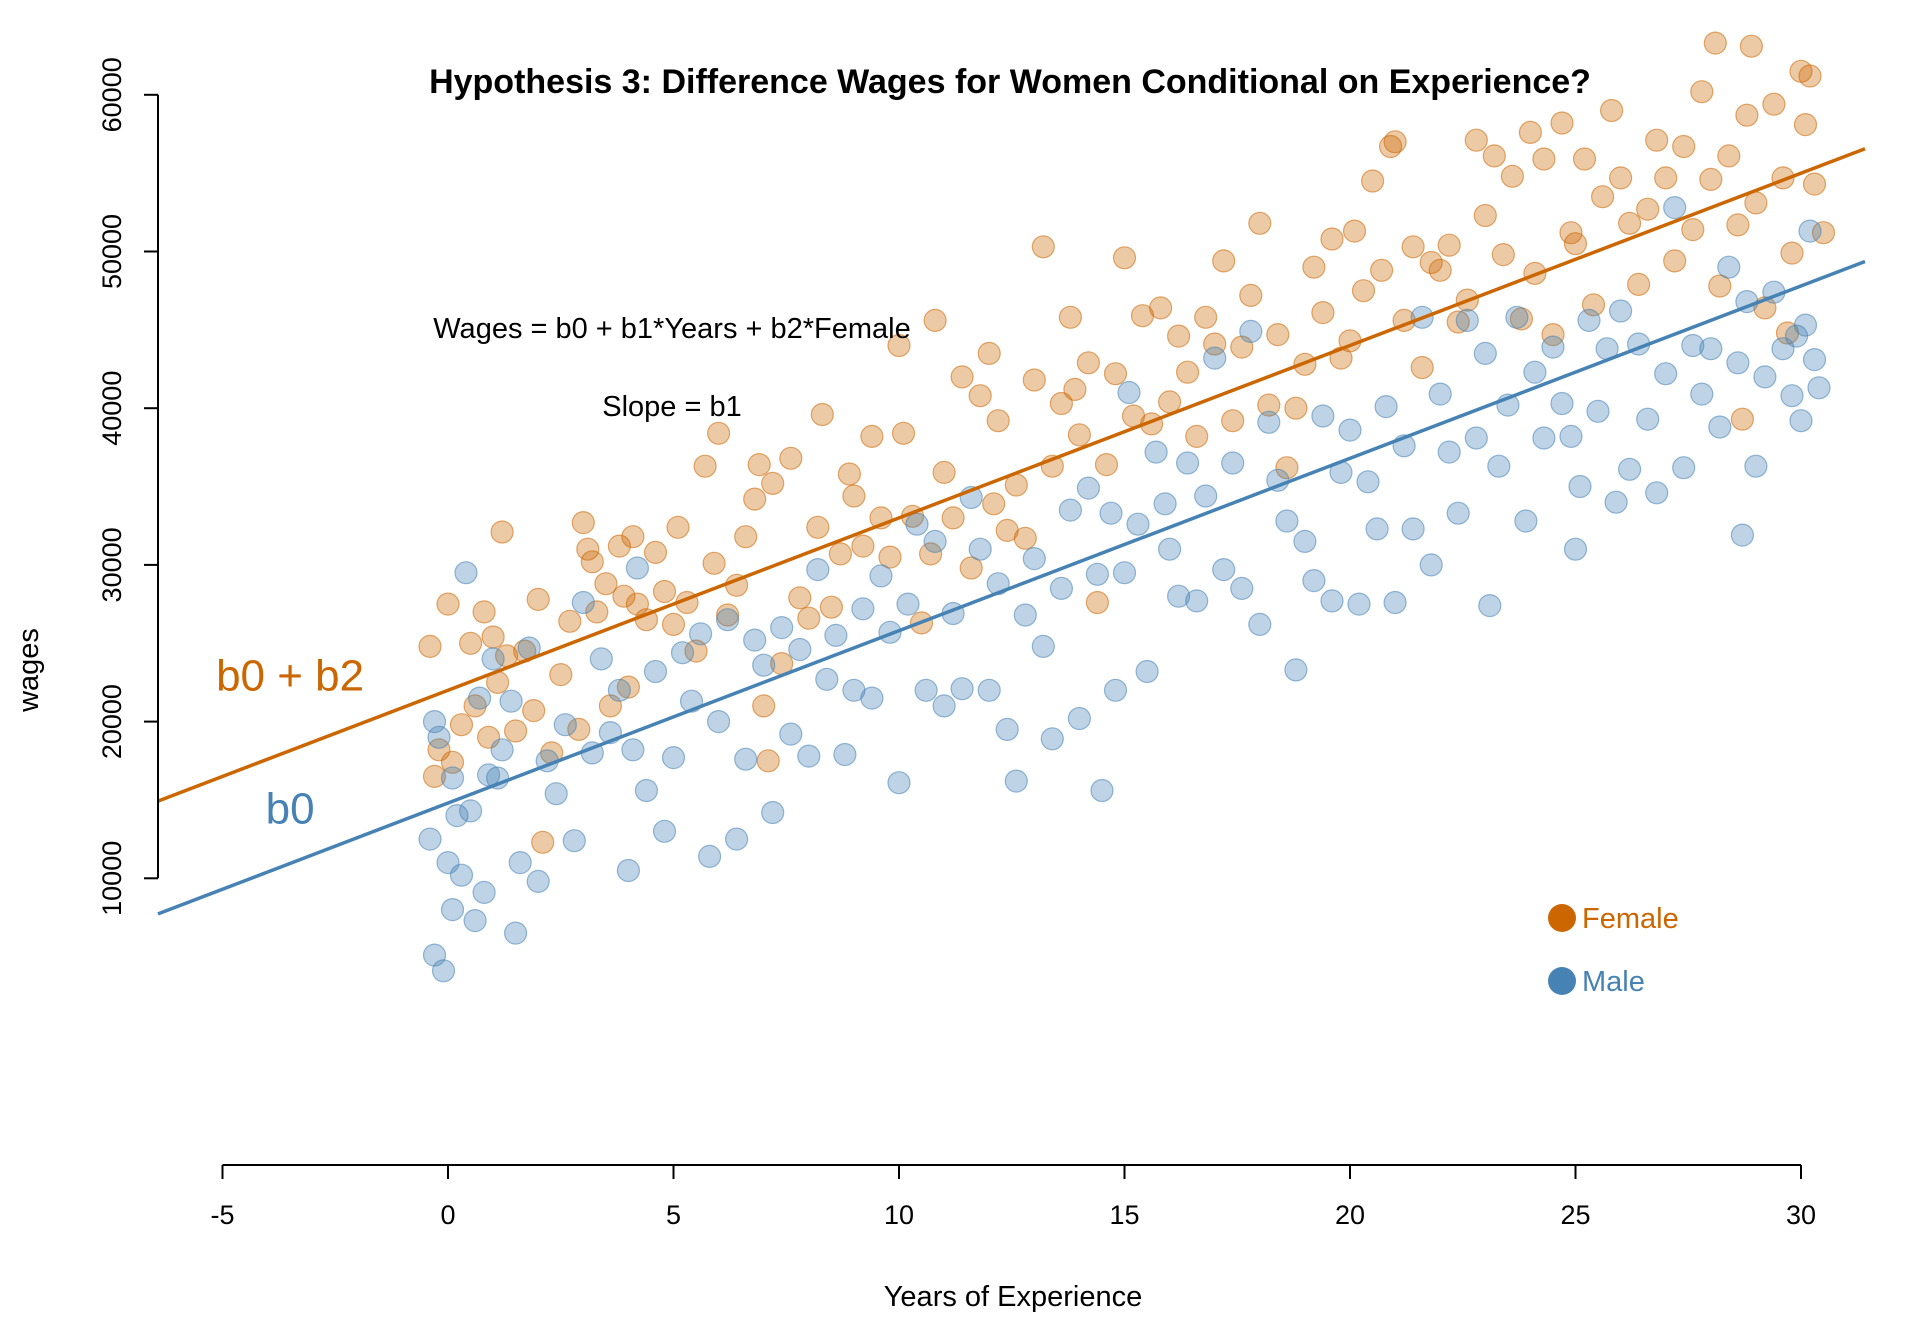 The height and width of the screenshot is (1344, 1920). Describe the element at coordinates (1575, 1215) in the screenshot. I see `x-tick-label: 25` at that location.